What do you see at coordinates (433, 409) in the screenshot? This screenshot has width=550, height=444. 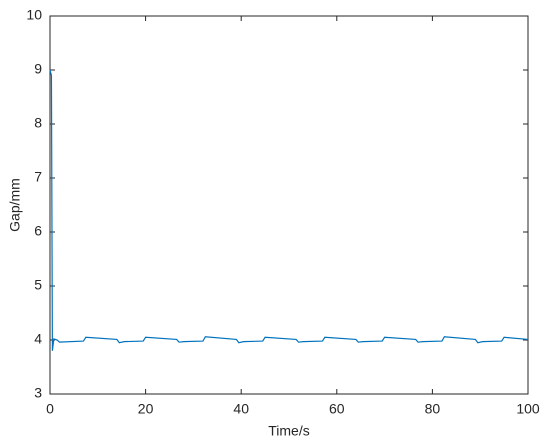 I see `x-tick-label: 80` at bounding box center [433, 409].